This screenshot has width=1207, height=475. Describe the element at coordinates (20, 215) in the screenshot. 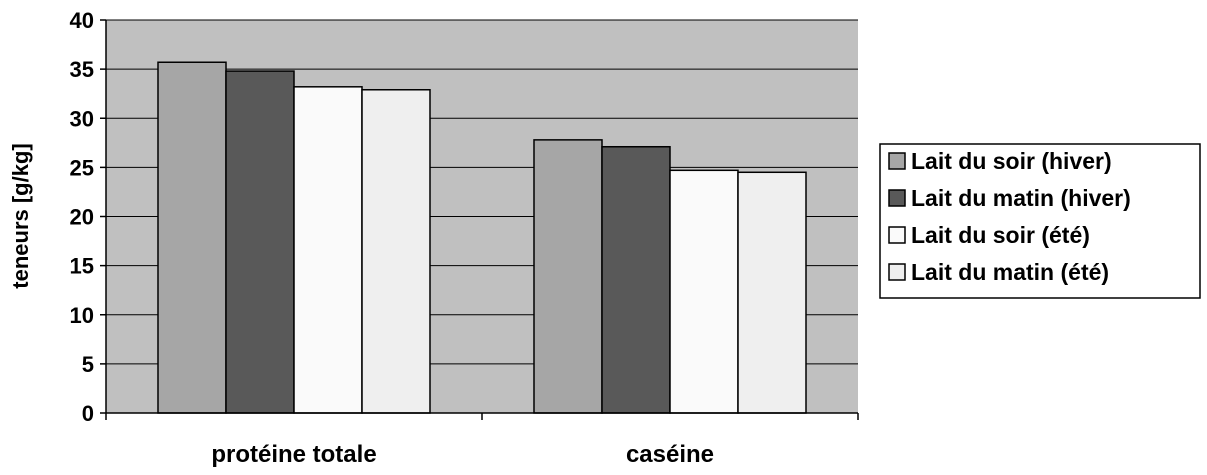

I see `y-axis-title: teneurs [g/kg]` at that location.